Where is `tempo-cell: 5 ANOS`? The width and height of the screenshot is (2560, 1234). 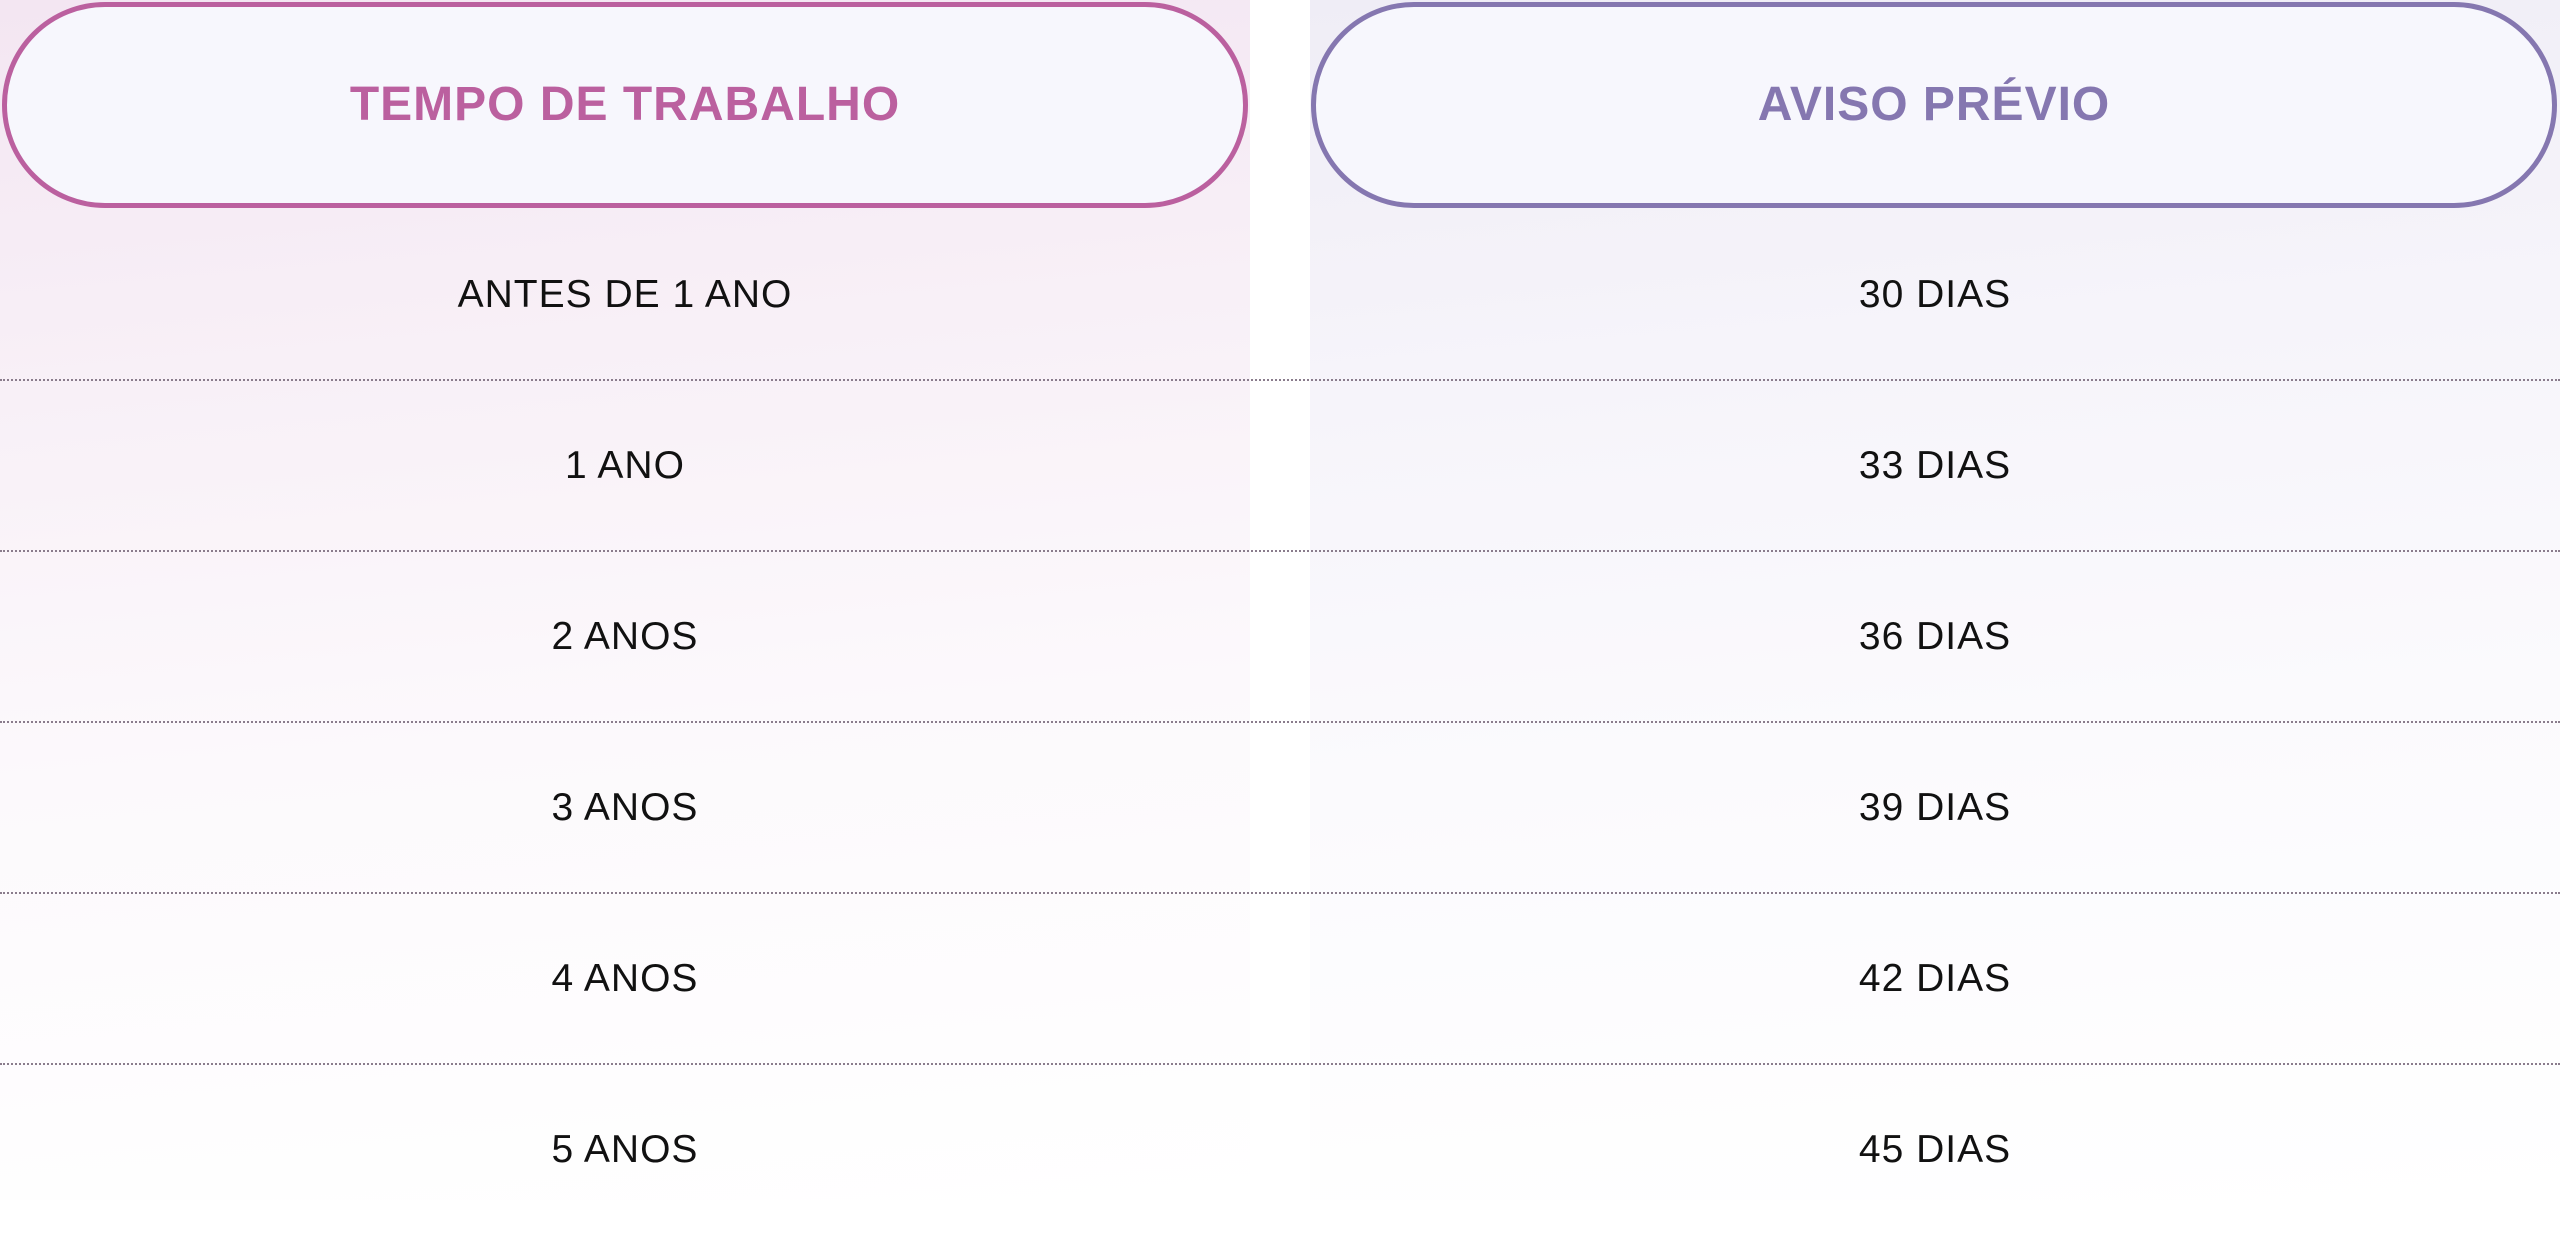 tempo-cell: 5 ANOS is located at coordinates (625, 1149).